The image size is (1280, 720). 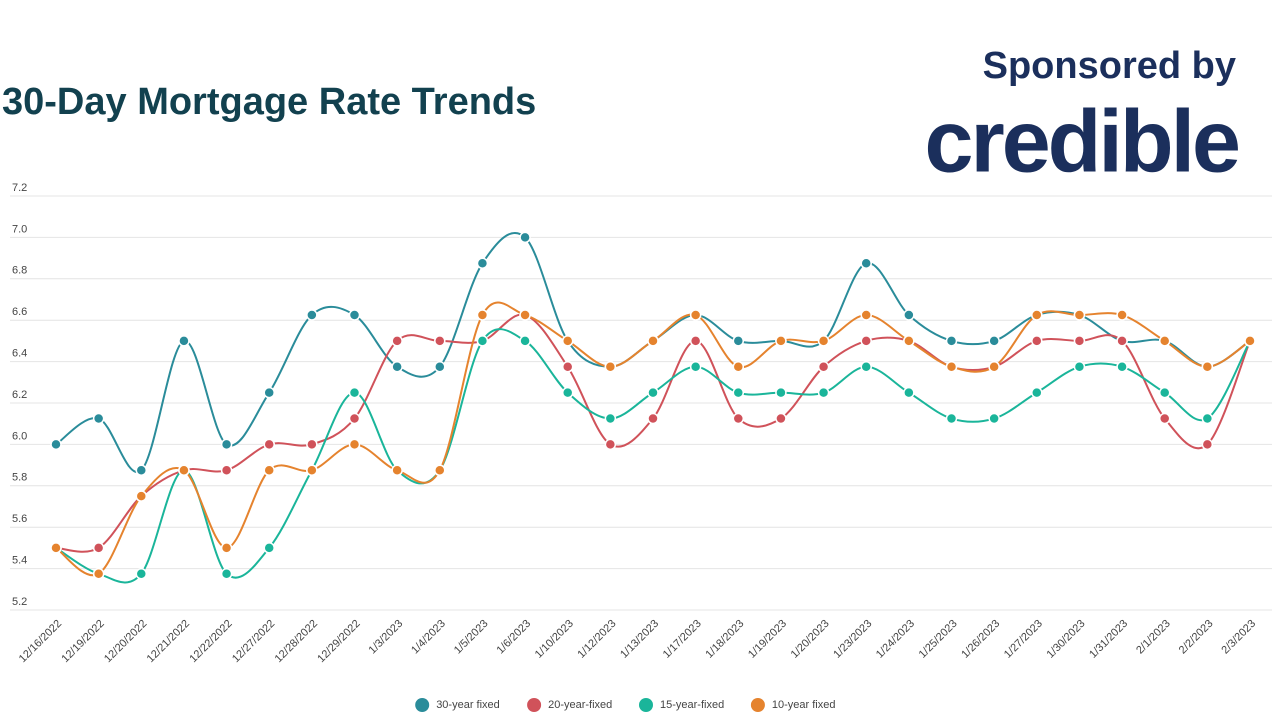 What do you see at coordinates (1108, 639) in the screenshot?
I see `x-tick-label: 1/31/2023` at bounding box center [1108, 639].